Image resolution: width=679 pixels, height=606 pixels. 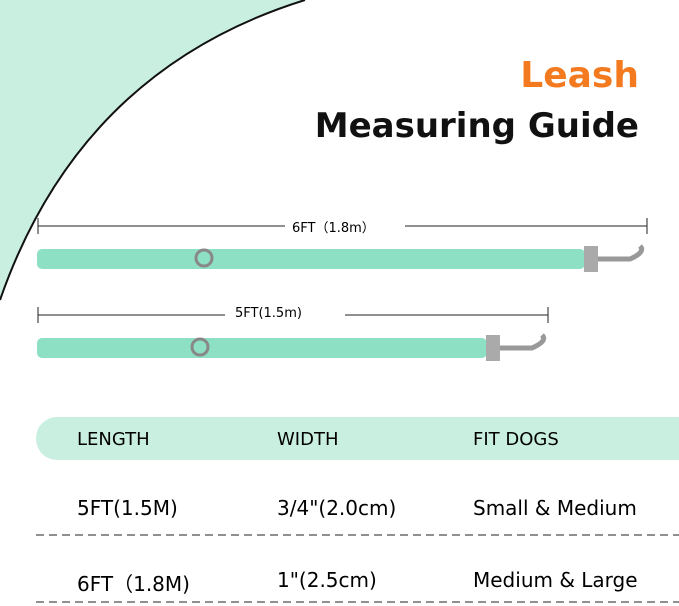 What do you see at coordinates (133, 584) in the screenshot?
I see `cell: 6FT（1.8M)` at bounding box center [133, 584].